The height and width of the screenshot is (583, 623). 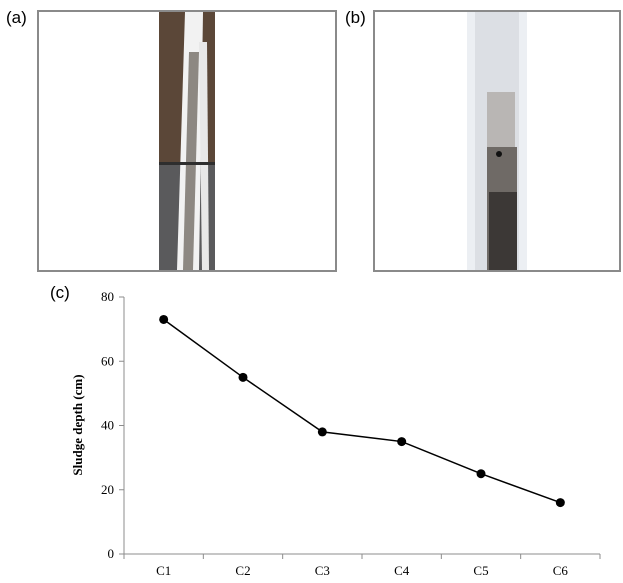 I want to click on y-tick-label: 20, so click(x=107, y=489).